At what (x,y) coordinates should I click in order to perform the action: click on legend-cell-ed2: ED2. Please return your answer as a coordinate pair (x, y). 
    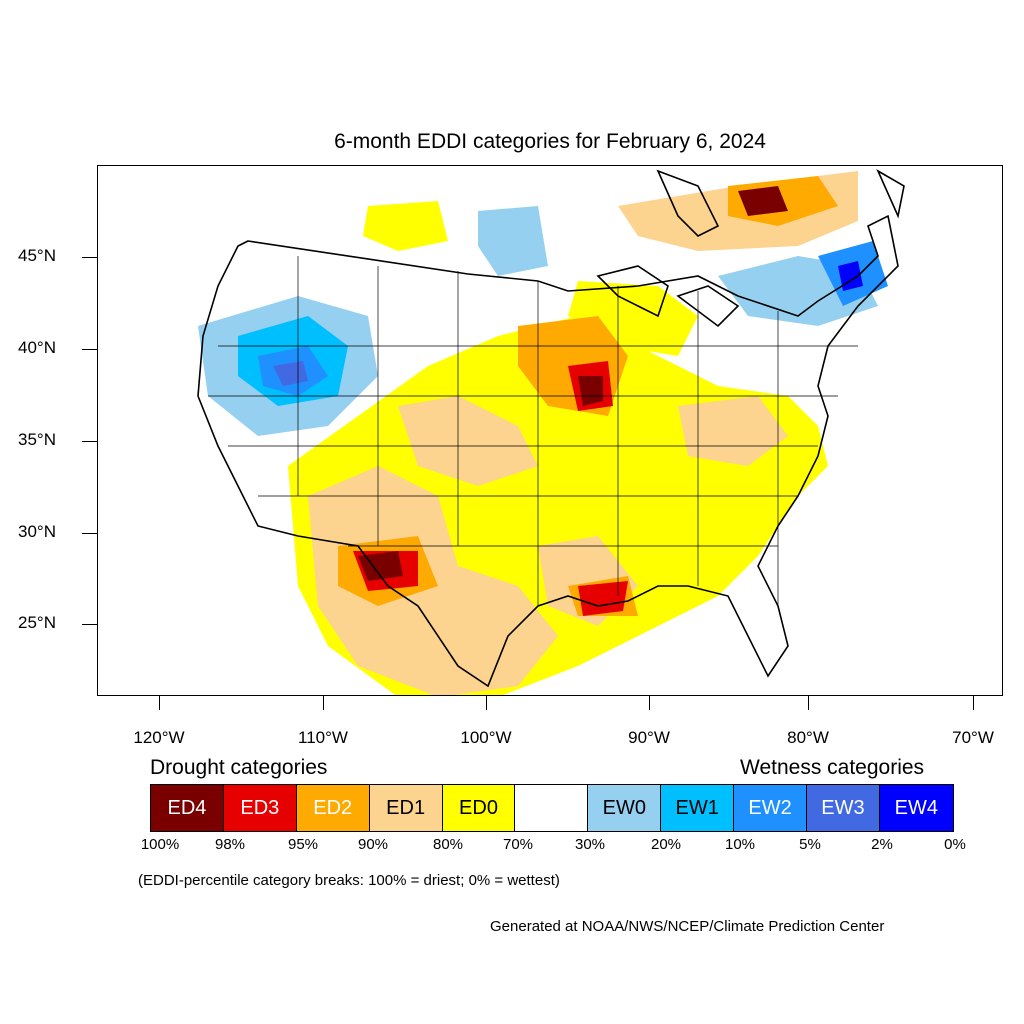
    Looking at the image, I should click on (333, 808).